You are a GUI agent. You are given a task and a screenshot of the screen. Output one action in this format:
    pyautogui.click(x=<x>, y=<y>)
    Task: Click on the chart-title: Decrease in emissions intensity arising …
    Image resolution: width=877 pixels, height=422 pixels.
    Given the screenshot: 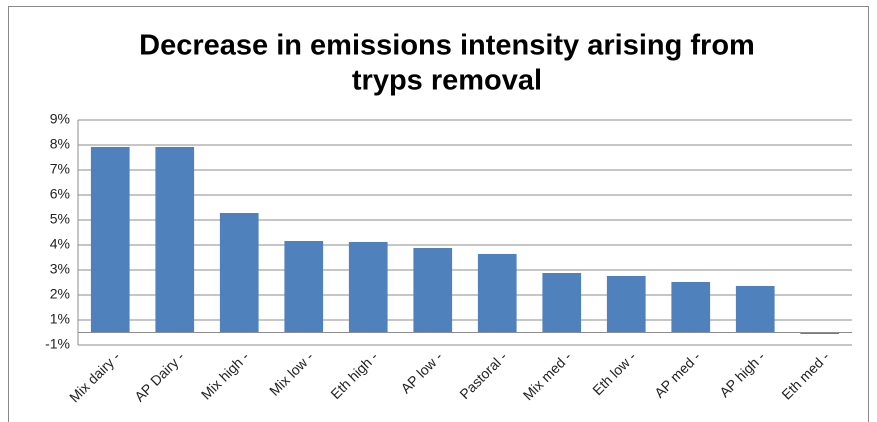 What is the action you would take?
    pyautogui.click(x=447, y=46)
    